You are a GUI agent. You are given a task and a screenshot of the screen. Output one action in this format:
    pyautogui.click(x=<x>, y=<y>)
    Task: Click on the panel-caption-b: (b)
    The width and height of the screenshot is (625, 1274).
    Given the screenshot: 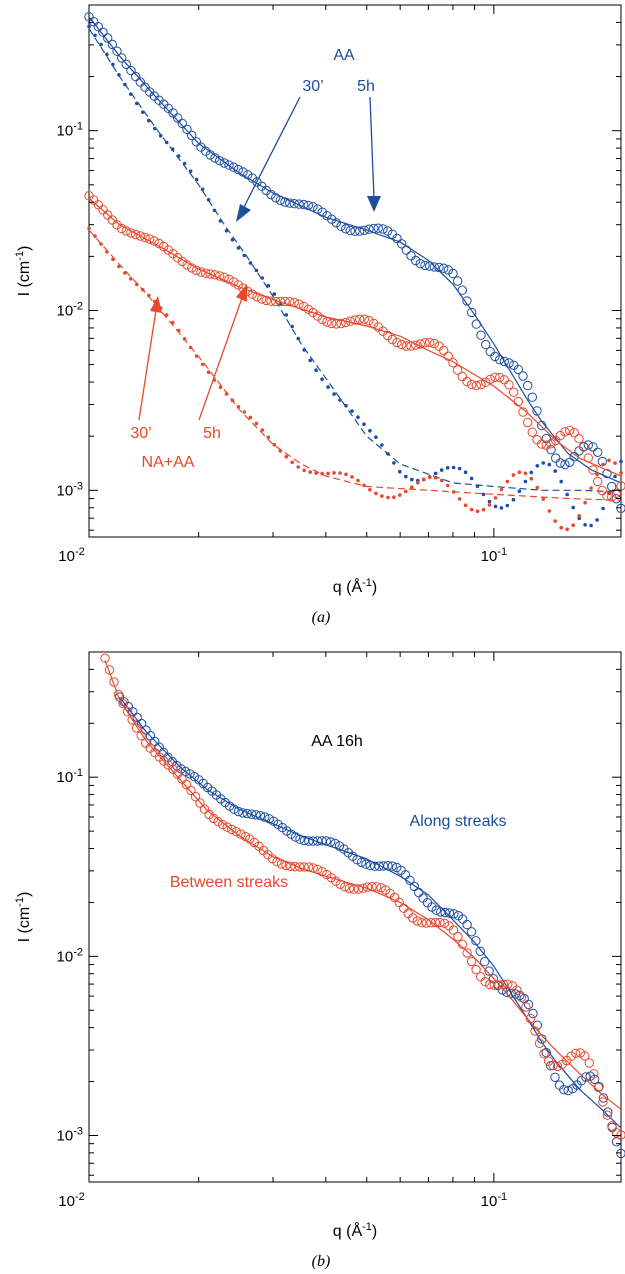 What is the action you would take?
    pyautogui.click(x=321, y=1261)
    